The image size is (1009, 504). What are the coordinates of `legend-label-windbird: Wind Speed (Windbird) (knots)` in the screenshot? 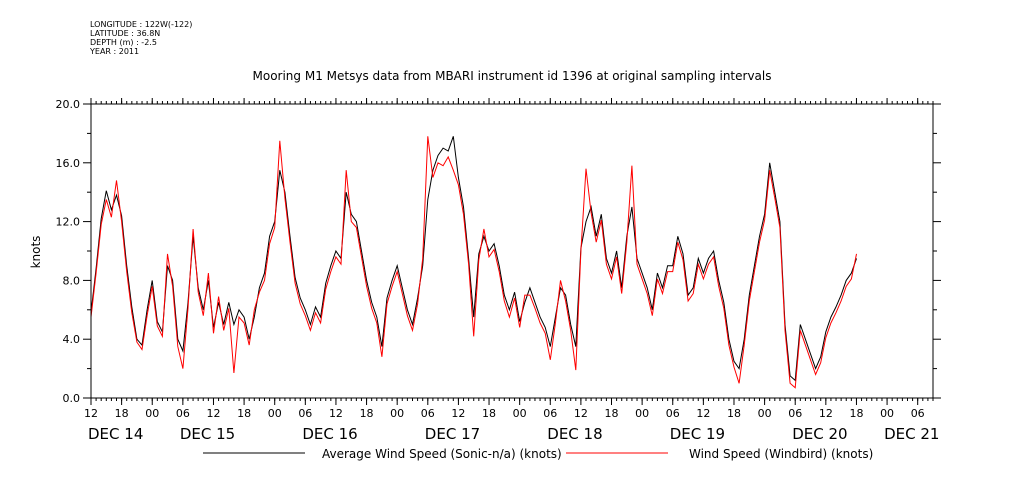 It's located at (781, 454).